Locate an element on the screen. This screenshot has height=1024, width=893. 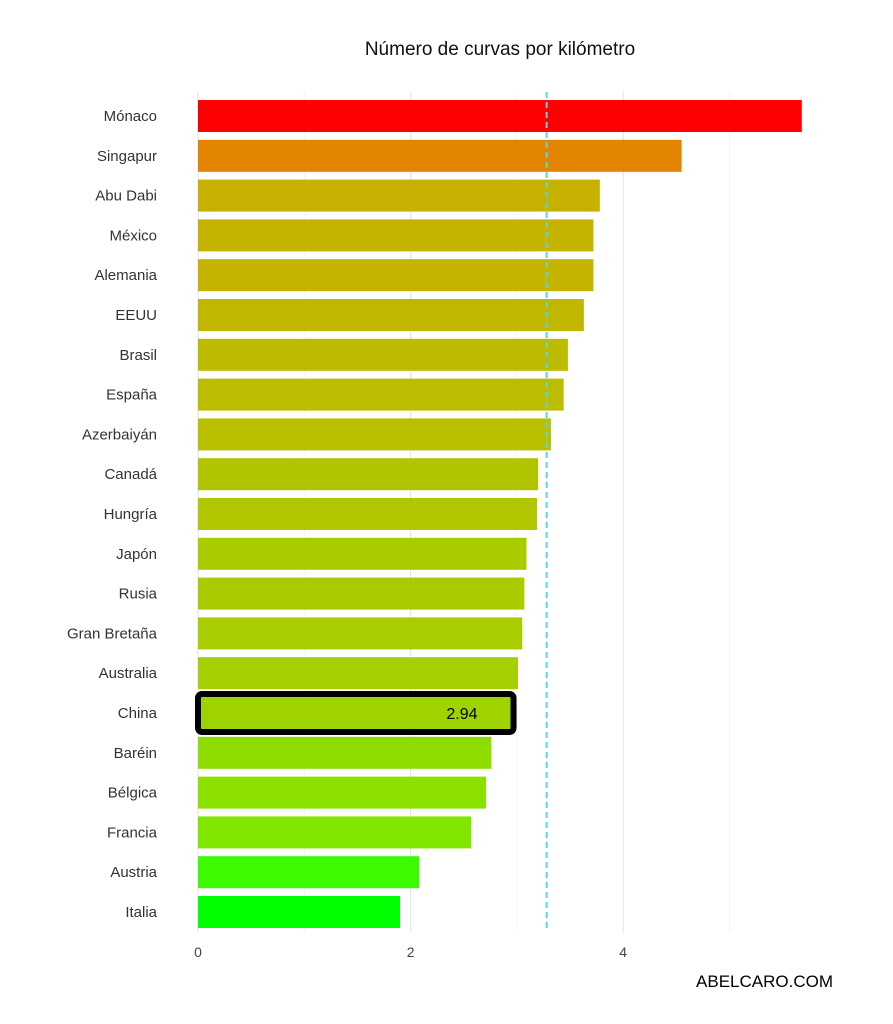
y-axis-label: Francia is located at coordinates (132, 832).